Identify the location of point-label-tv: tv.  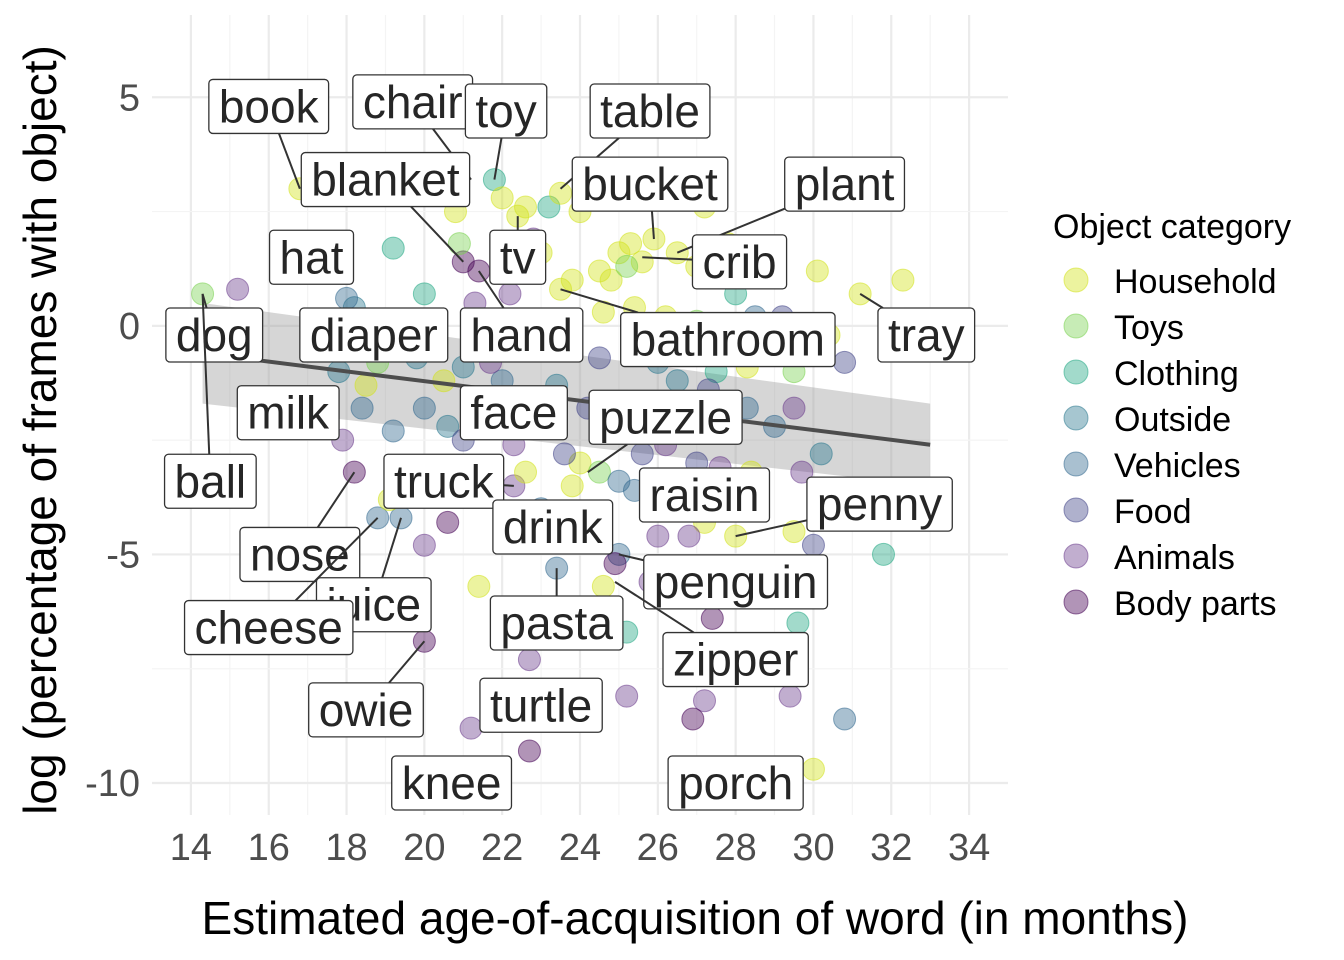
(518, 250).